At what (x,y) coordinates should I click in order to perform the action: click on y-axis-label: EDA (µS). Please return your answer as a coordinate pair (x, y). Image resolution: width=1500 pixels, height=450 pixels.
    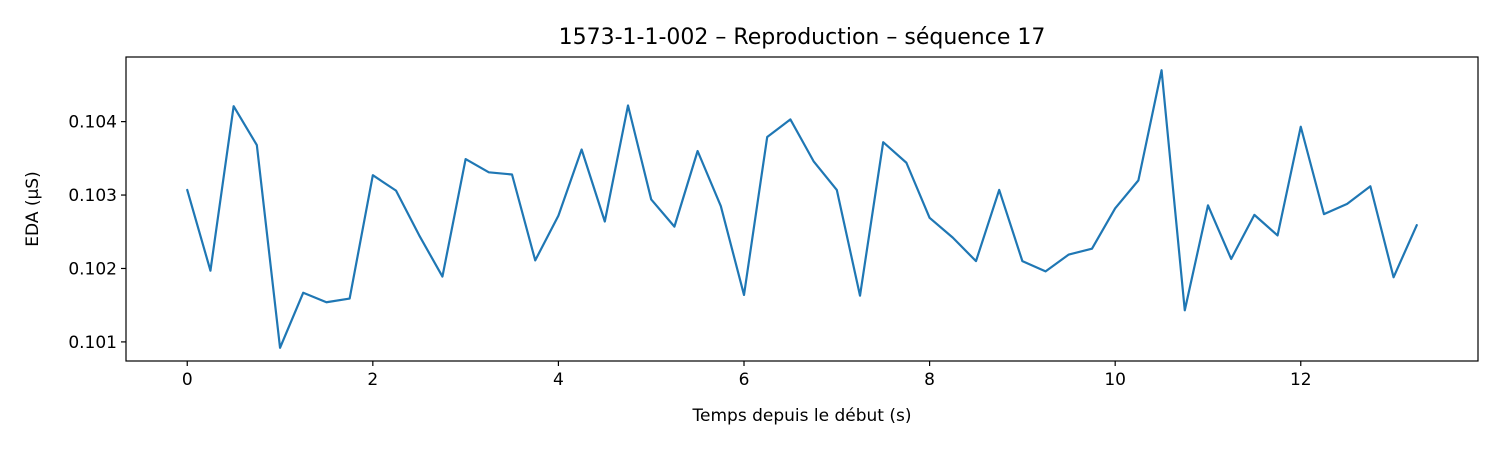
    Looking at the image, I should click on (33, 208).